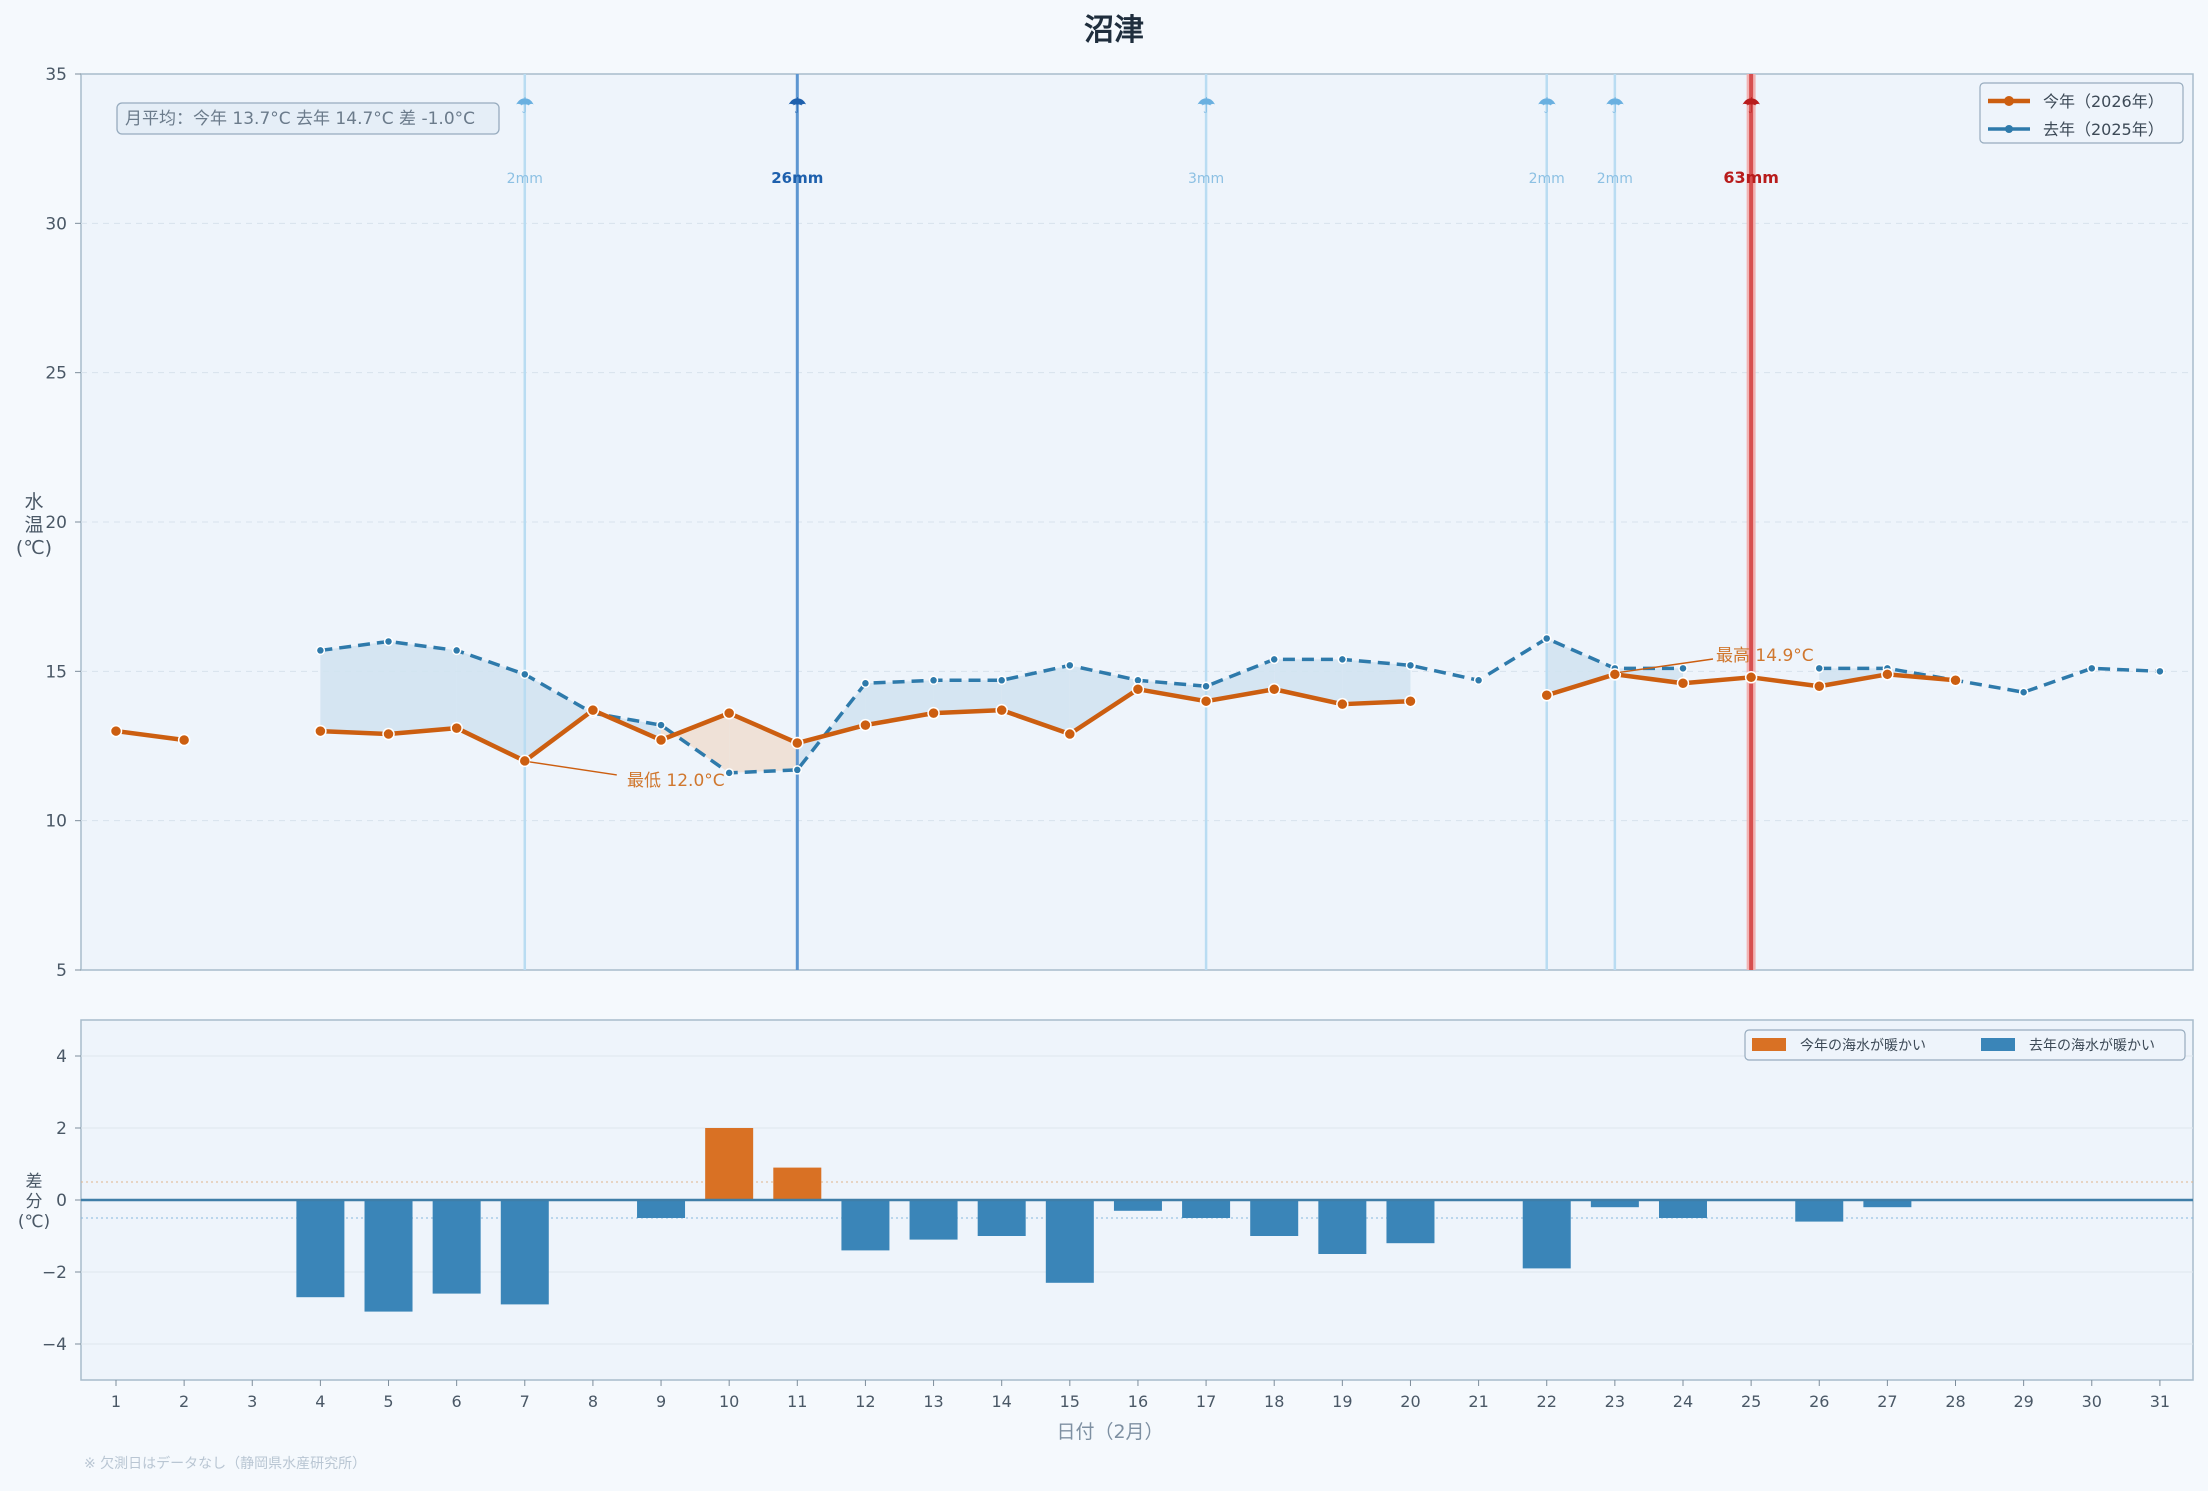 Image resolution: width=2208 pixels, height=1491 pixels. Describe the element at coordinates (34, 1202) in the screenshot. I see `y-axis-label: 分` at that location.